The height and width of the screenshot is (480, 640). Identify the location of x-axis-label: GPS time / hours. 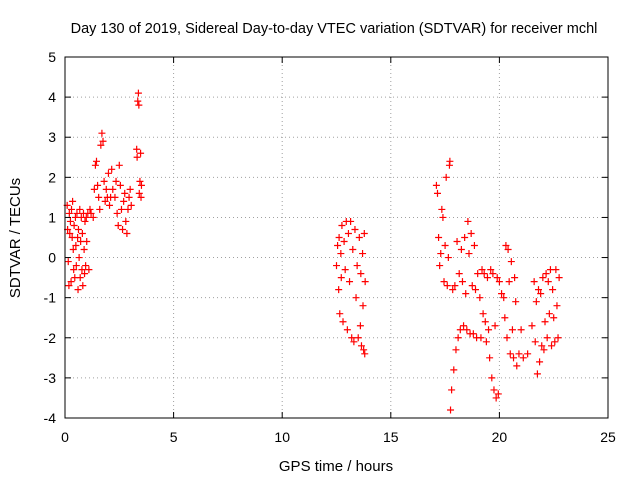
(336, 466).